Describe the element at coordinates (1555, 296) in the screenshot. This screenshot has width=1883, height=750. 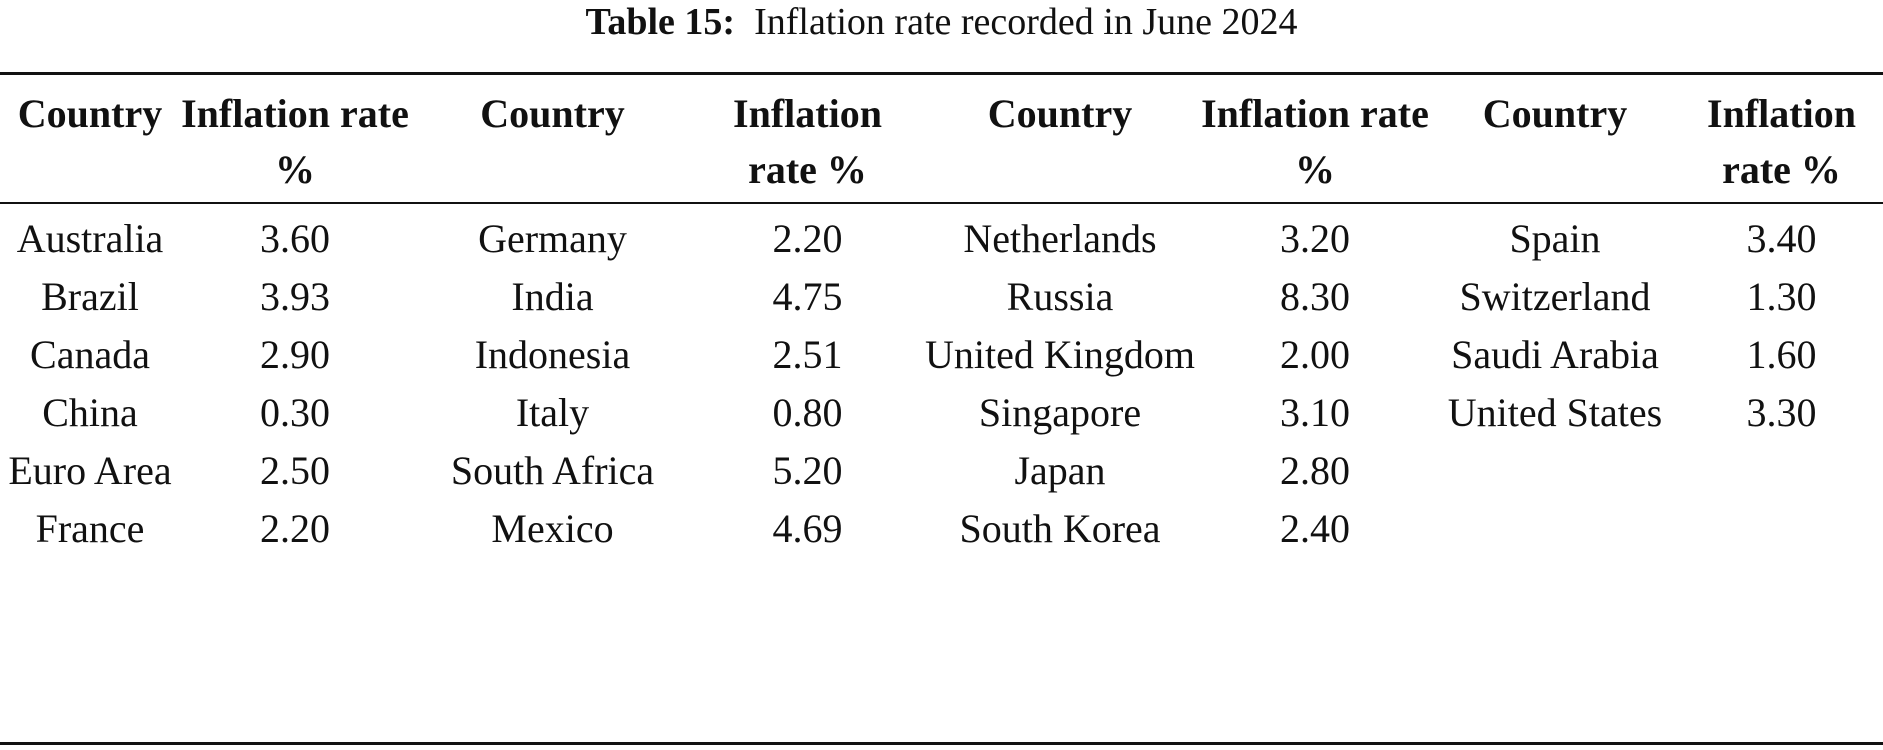
I see `country-cell: Switzerland` at that location.